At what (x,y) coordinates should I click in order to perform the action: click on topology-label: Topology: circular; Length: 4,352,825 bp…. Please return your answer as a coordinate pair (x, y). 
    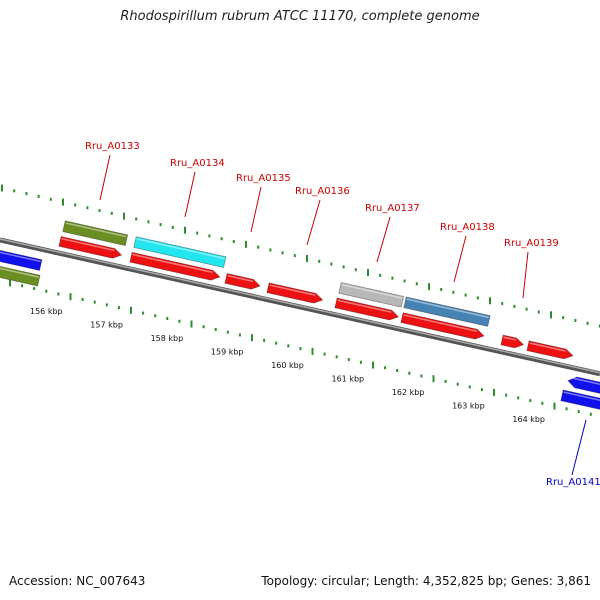
    Looking at the image, I should click on (426, 581).